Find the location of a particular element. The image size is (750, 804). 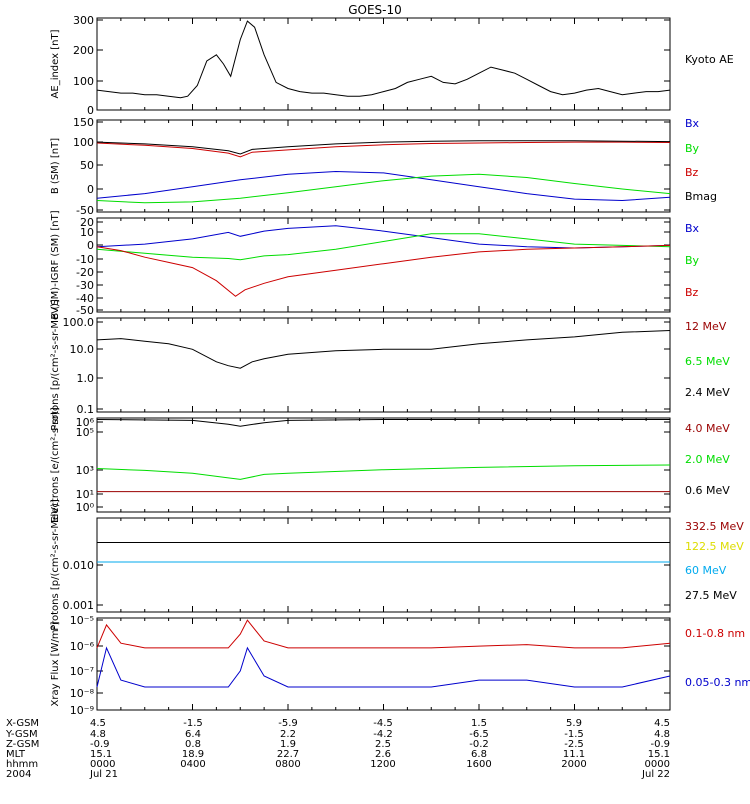

panel-2: 150 100 50 0 -50 B (SM) [nT] Bx By Bz Bmag is located at coordinates (383, 166).